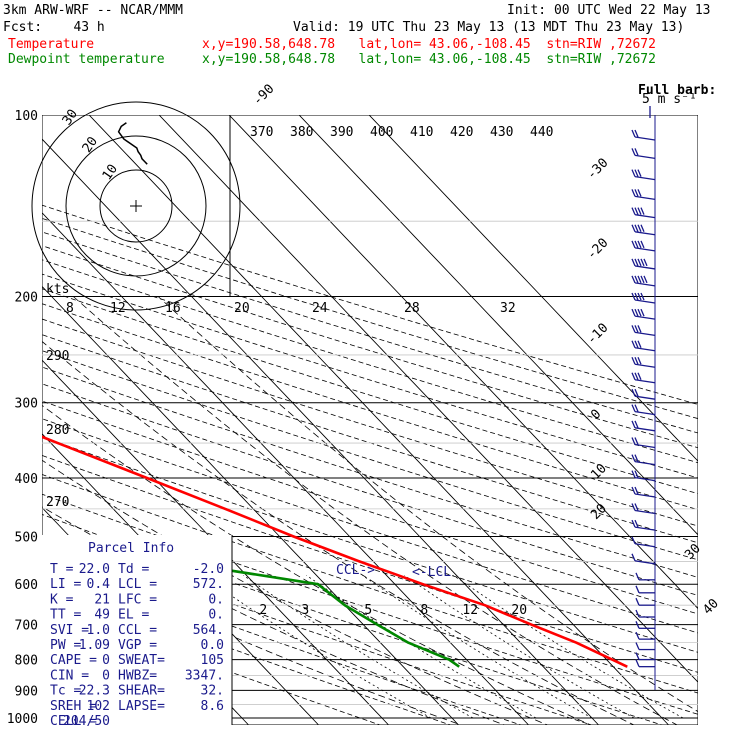  What do you see at coordinates (98, 630) in the screenshot?
I see `parcel-value: 1.0` at bounding box center [98, 630].